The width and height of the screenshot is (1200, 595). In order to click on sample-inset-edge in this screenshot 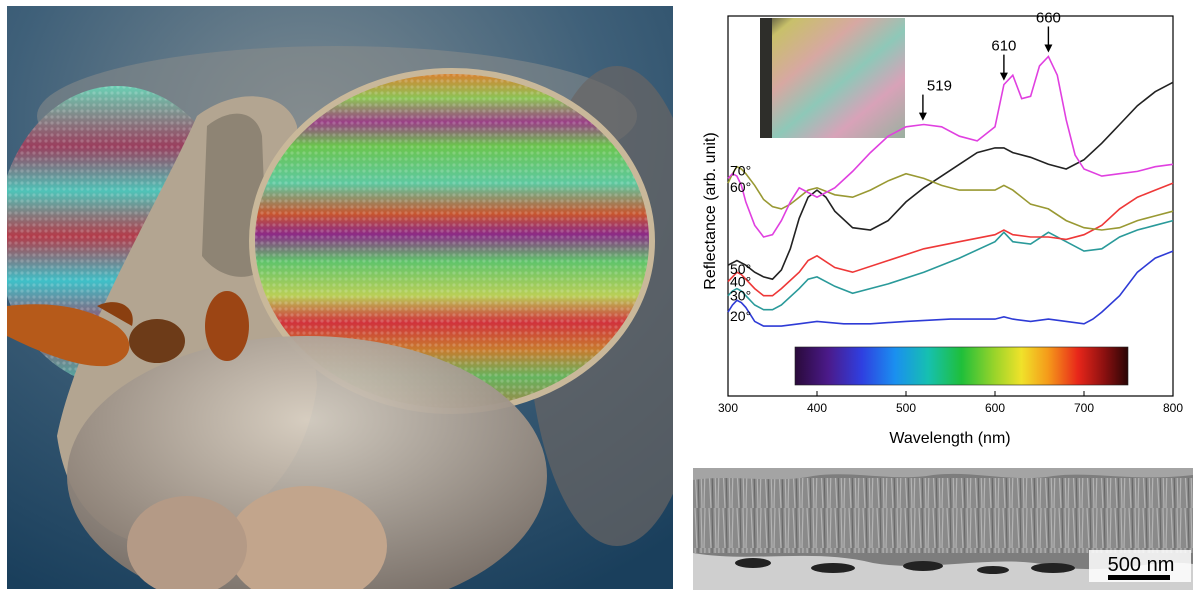, I will do `click(766, 78)`.